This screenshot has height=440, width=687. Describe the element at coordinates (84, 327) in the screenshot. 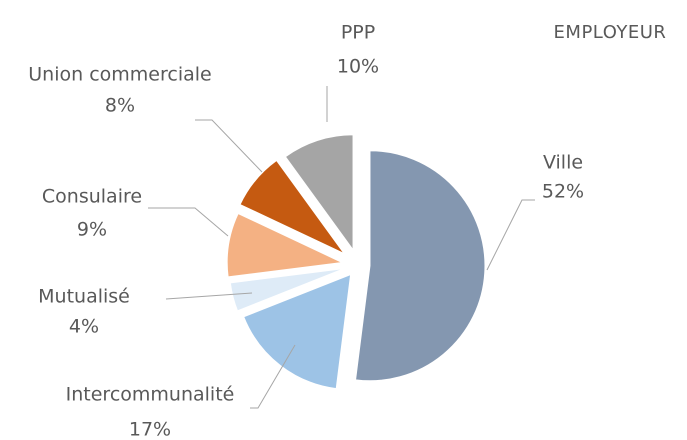

I see `value-label: 4%` at that location.